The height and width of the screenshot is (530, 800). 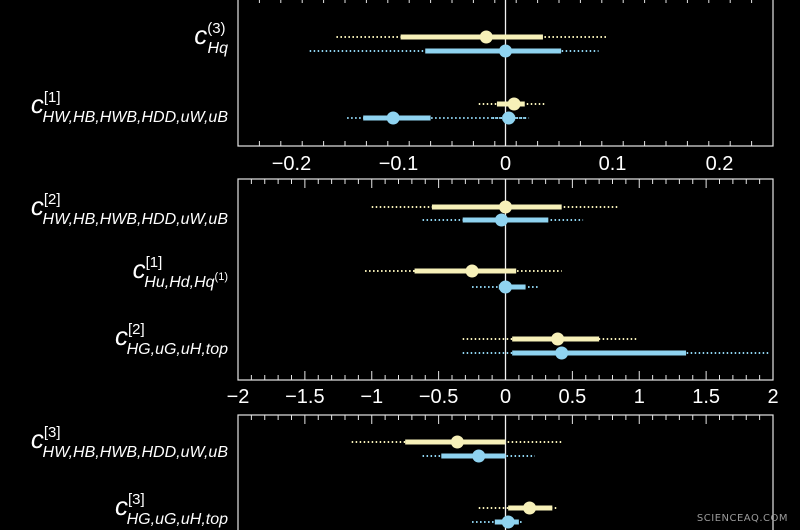 I want to click on tick-label: 0.5, so click(x=572, y=397).